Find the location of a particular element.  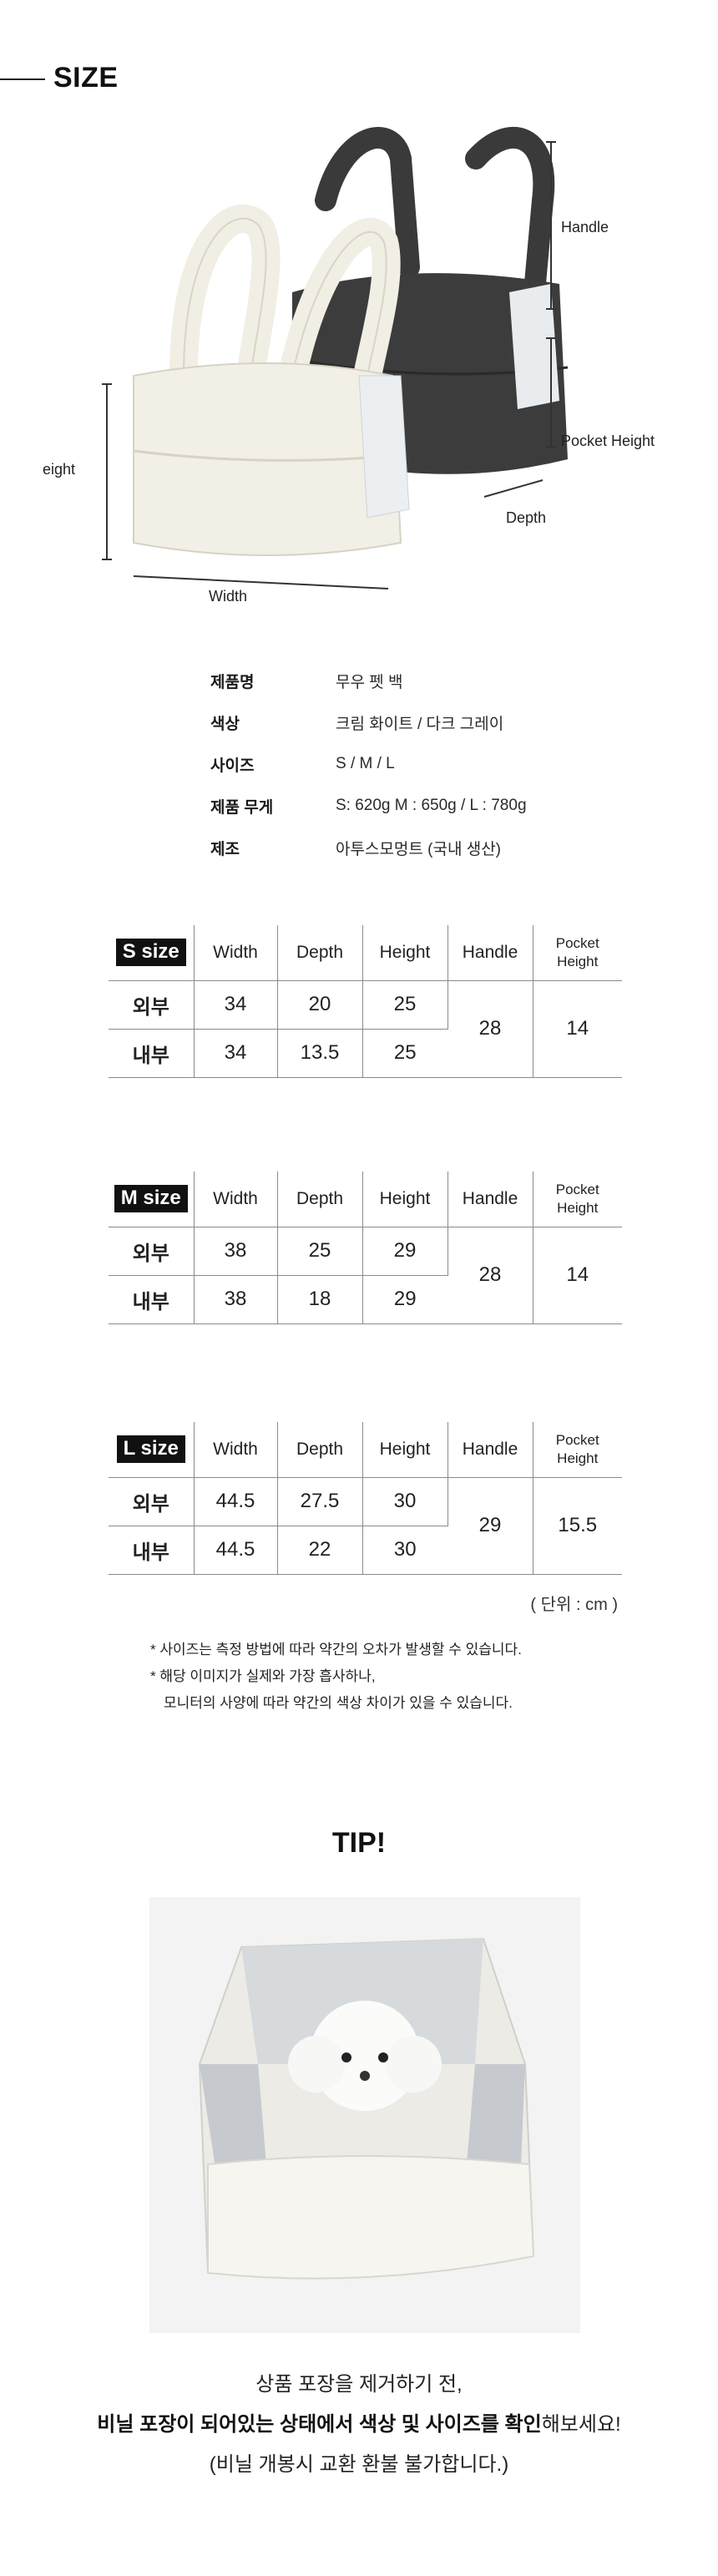

note-line: * 해당 이미지가 실제와 가장 흡사하나, is located at coordinates (263, 1676).